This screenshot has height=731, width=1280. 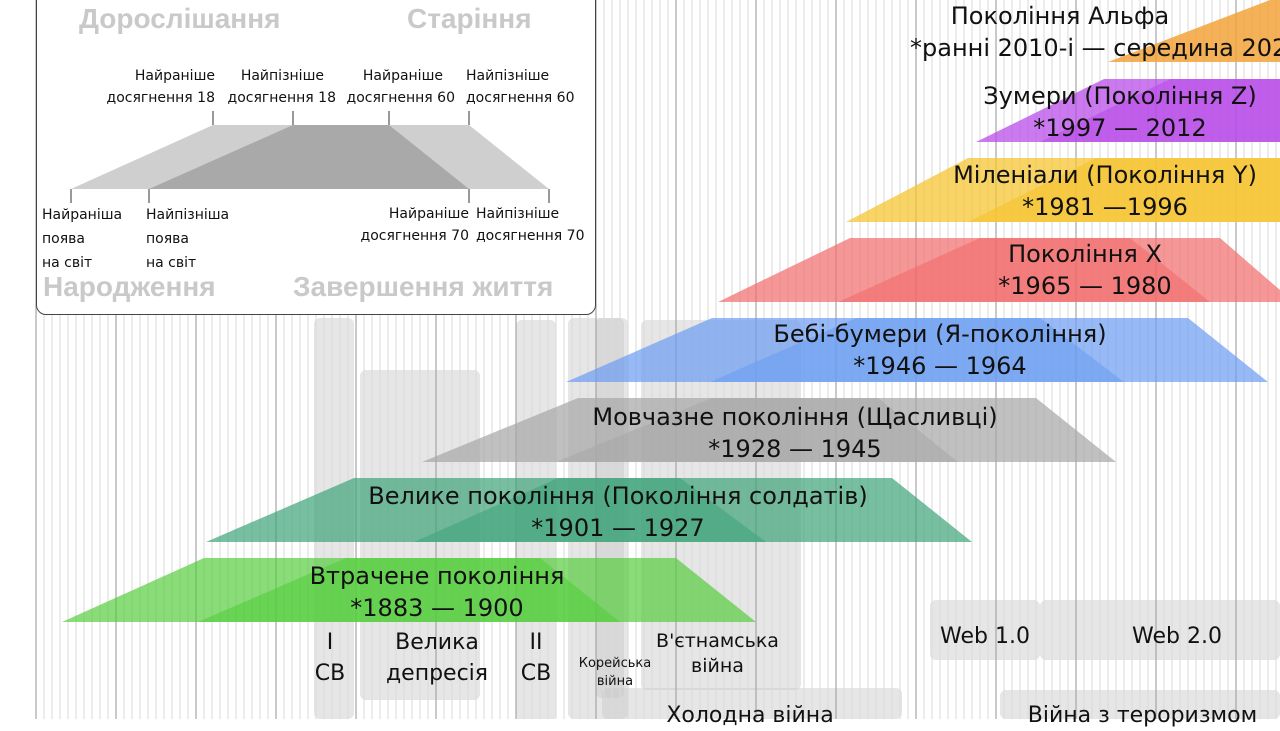 I want to click on legend-title-death: Завершення життя, so click(x=423, y=286).